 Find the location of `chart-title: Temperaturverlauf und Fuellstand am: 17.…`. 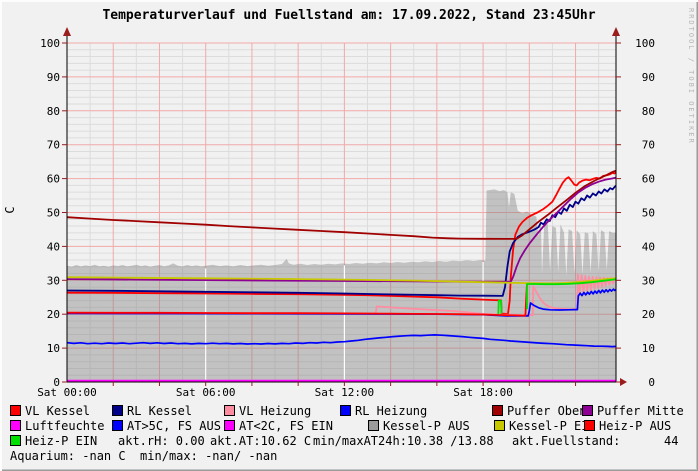

chart-title: Temperaturverlauf und Fuellstand am: 17.… is located at coordinates (349, 15).